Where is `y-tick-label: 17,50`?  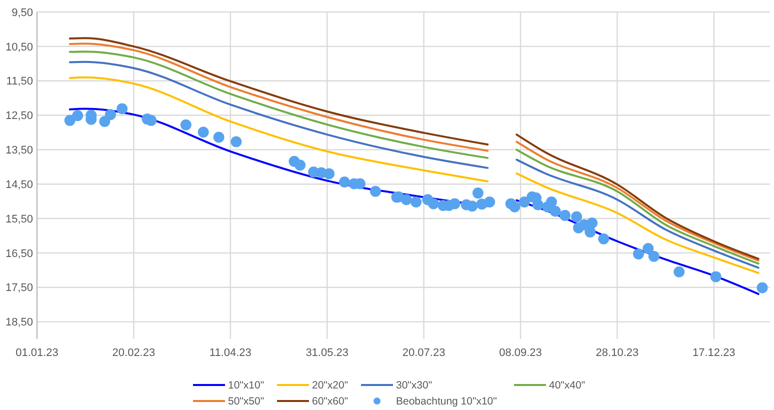
y-tick-label: 17,50 is located at coordinates (19, 288).